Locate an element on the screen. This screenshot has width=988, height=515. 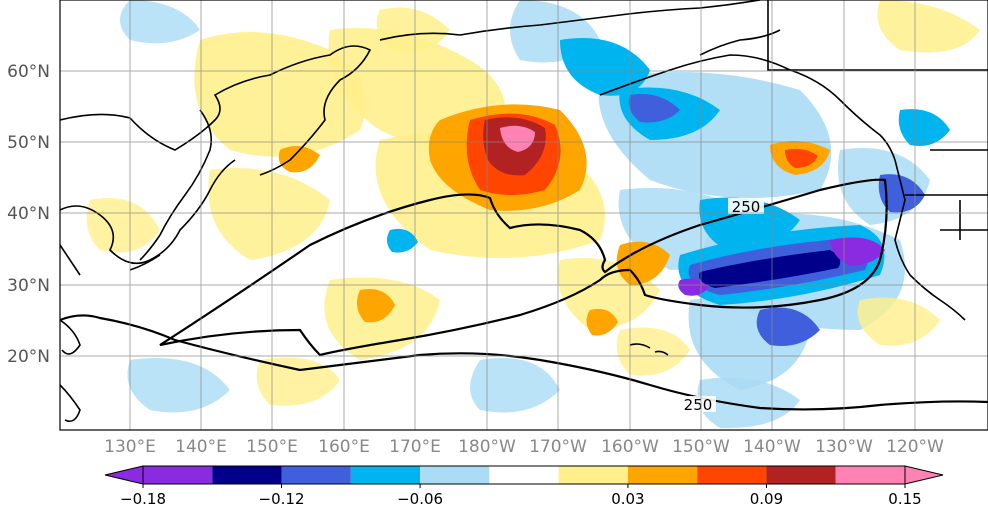
contour-labels: 250 250 is located at coordinates (722, 306).